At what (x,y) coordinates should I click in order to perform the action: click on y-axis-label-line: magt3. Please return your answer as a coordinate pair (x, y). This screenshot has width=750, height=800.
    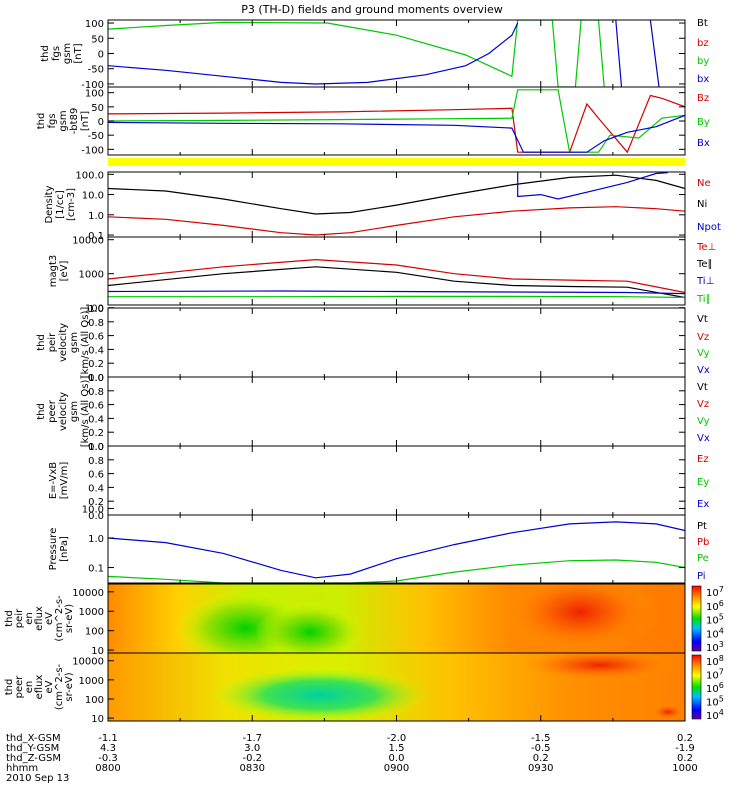
    Looking at the image, I should click on (53, 271).